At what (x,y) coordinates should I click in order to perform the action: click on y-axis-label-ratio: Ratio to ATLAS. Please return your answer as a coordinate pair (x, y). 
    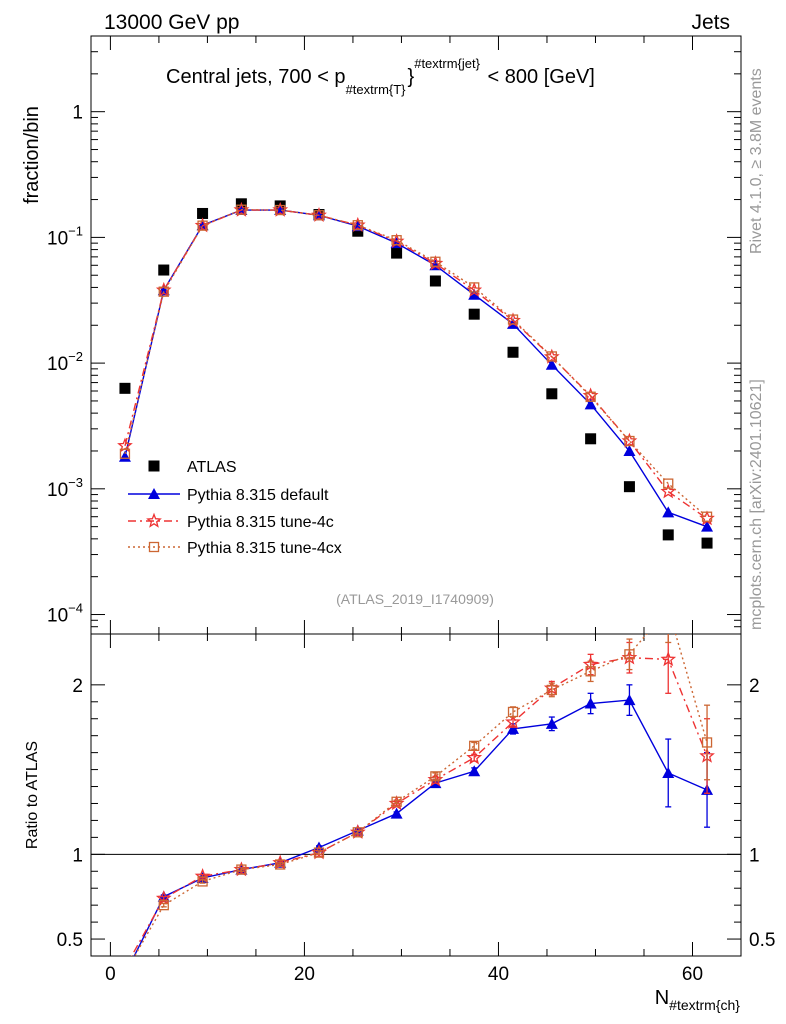
    Looking at the image, I should click on (32, 795).